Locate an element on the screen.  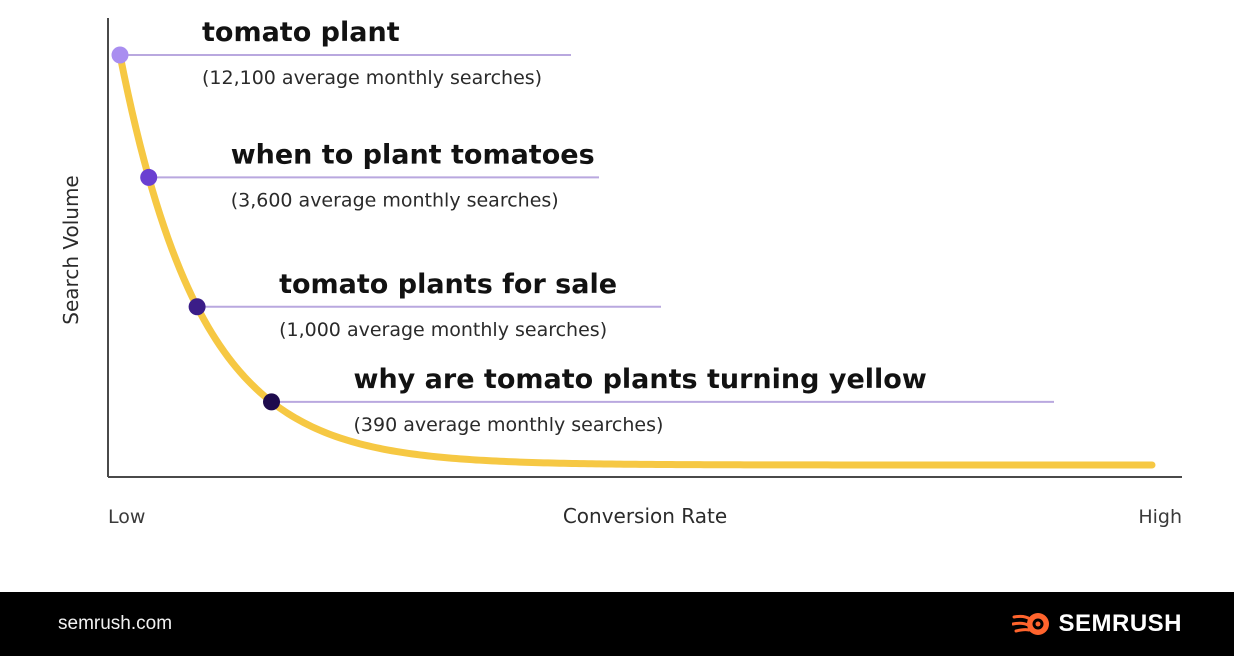
brand-name: SEMRUSH is located at coordinates (1120, 623).